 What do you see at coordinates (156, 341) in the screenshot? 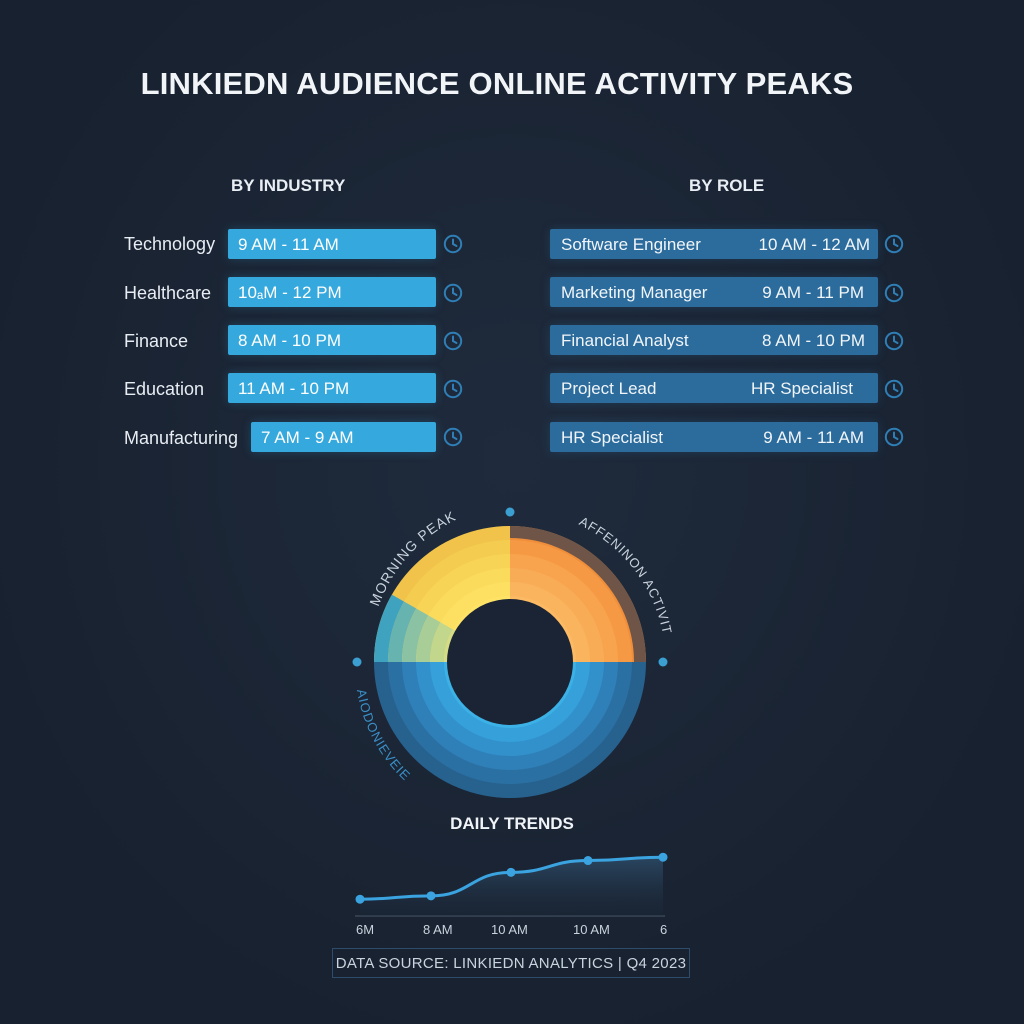
I see `industry-label-finance: Finance` at bounding box center [156, 341].